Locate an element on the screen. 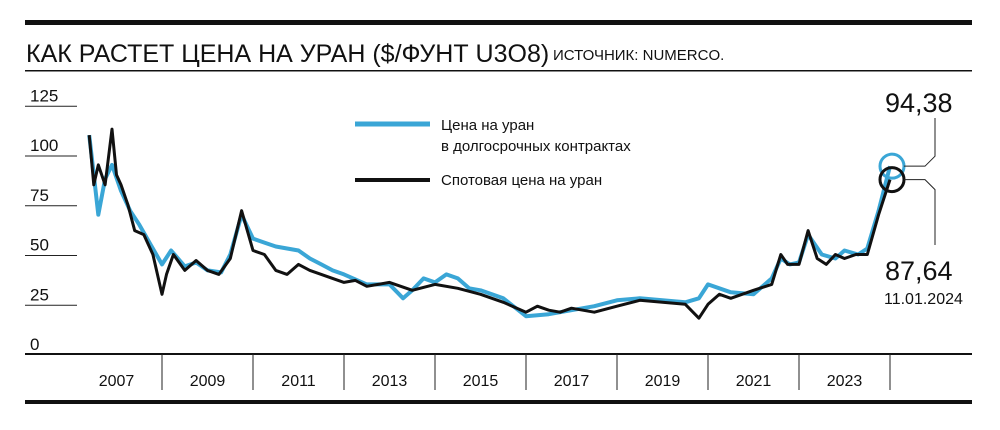 This screenshot has height=430, width=1000. legend-label-long-term-2: в долгосрочных контрактах is located at coordinates (536, 146).